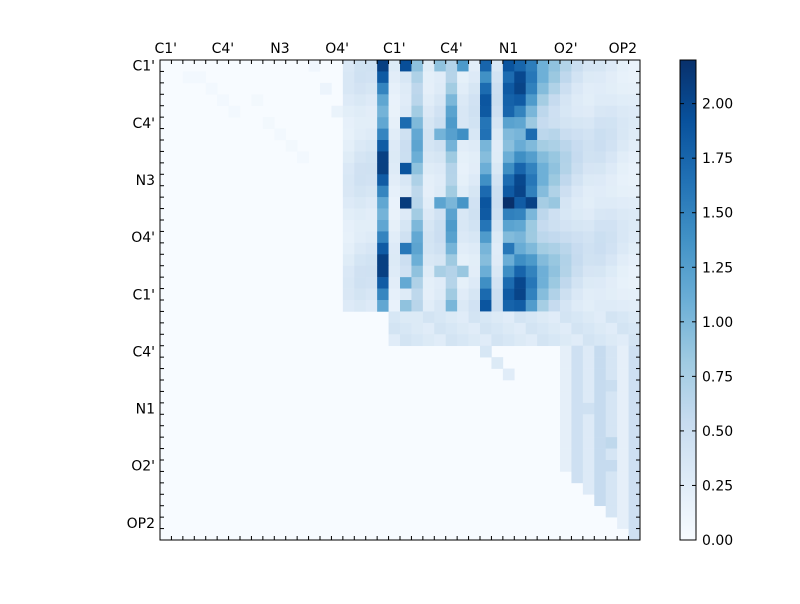  What do you see at coordinates (717, 377) in the screenshot?
I see `colorbar-tick-label: 0.75` at bounding box center [717, 377].